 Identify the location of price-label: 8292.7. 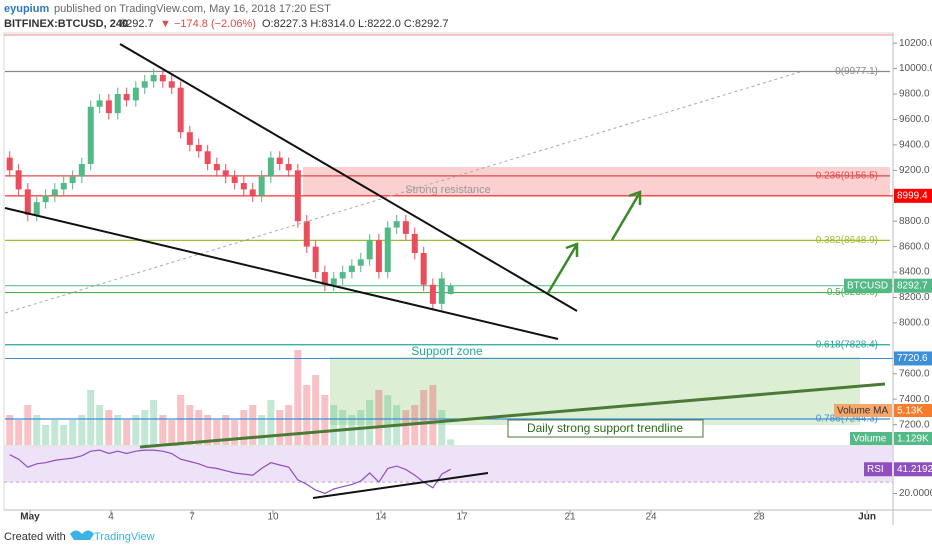
(912, 285).